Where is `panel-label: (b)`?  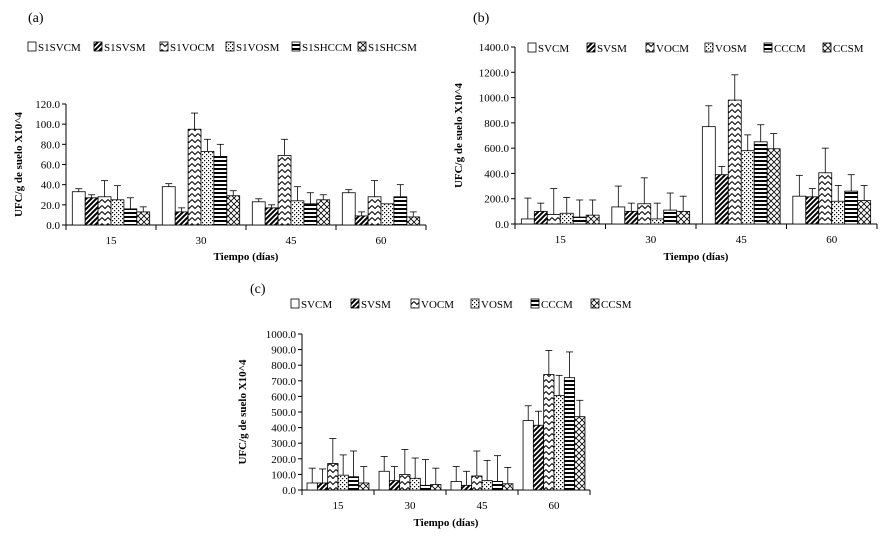 panel-label: (b) is located at coordinates (481, 18).